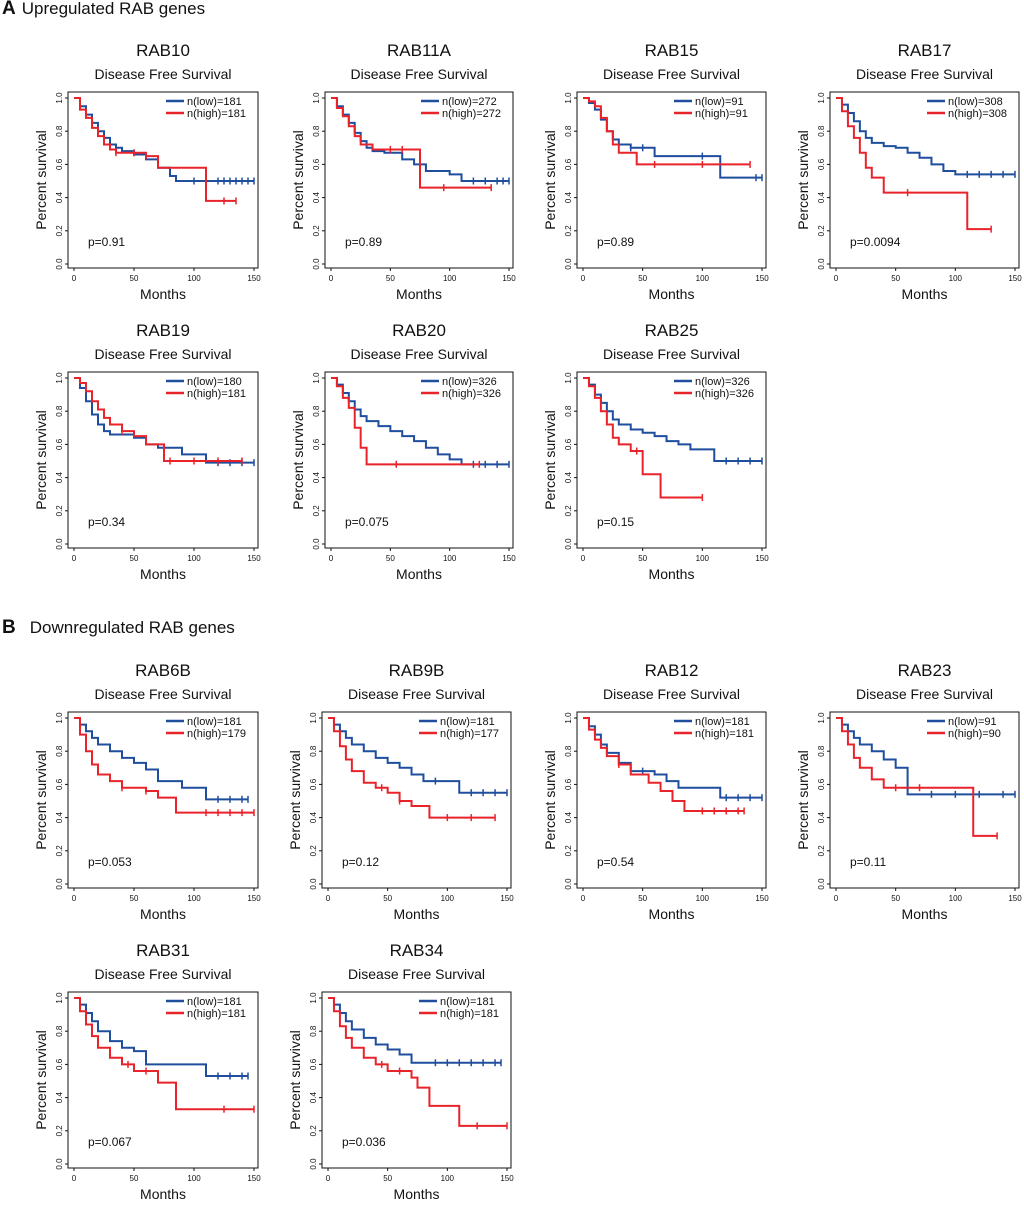 The height and width of the screenshot is (1206, 1024). Describe the element at coordinates (163, 670) in the screenshot. I see `chart-gene-name: RAB6B` at that location.